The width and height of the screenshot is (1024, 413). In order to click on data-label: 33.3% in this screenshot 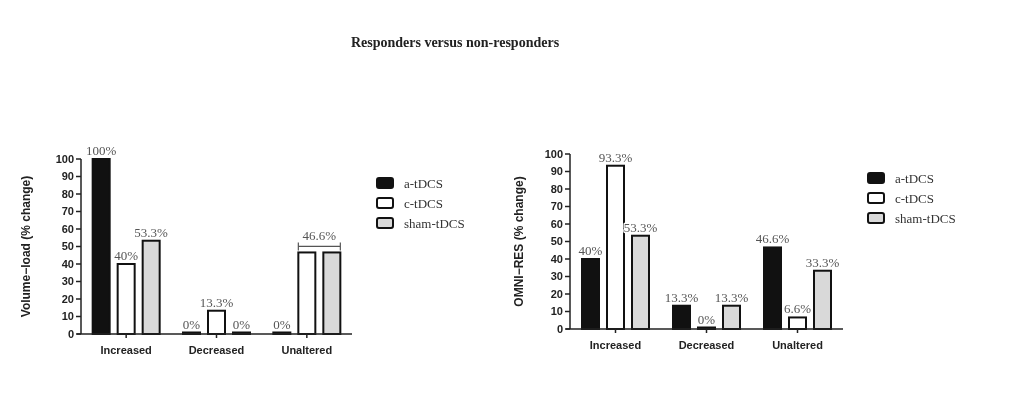, I will do `click(822, 262)`.